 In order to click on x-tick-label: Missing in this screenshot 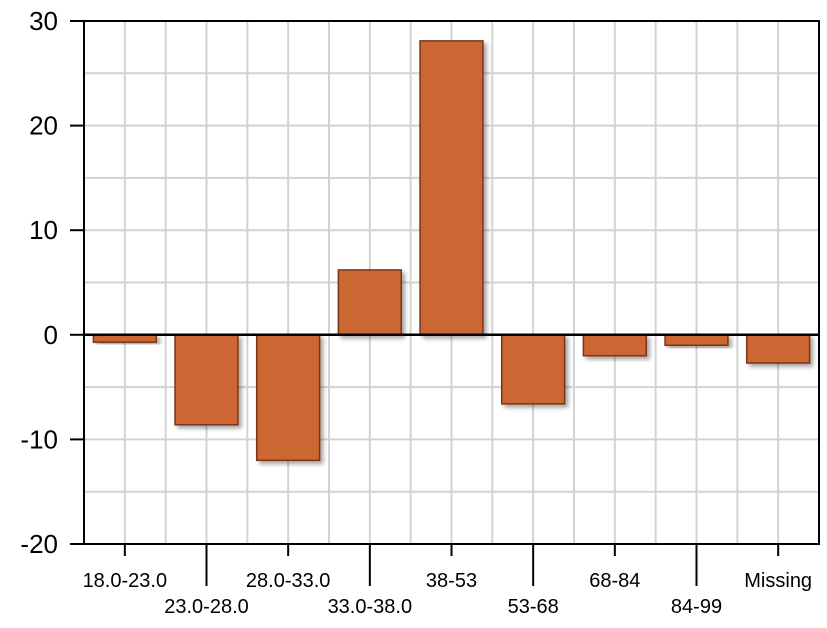, I will do `click(778, 581)`.